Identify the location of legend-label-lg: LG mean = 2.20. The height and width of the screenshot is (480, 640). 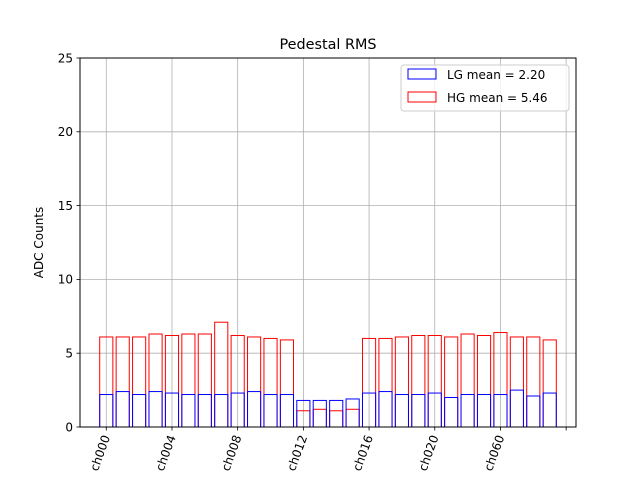
(496, 75).